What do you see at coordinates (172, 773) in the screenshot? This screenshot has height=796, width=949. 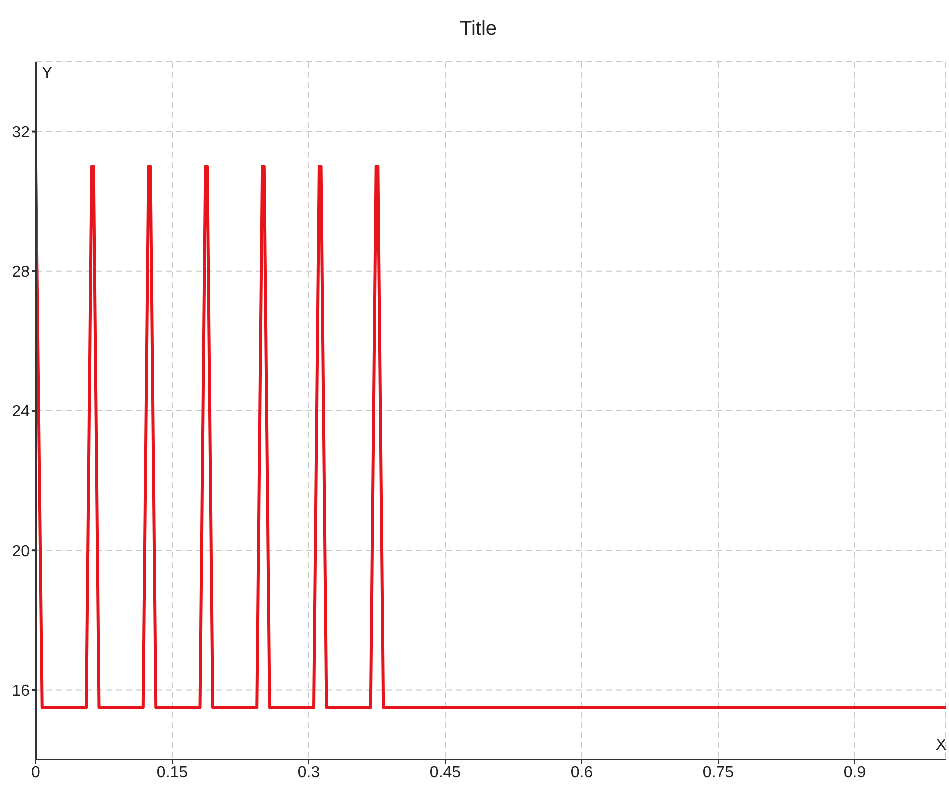 I see `x-tick-label: 0.15` at bounding box center [172, 773].